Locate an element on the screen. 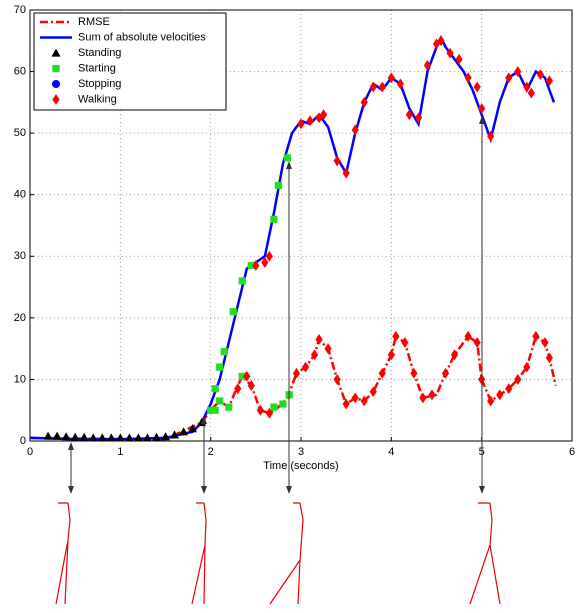  legend-label: Walking is located at coordinates (97, 99).